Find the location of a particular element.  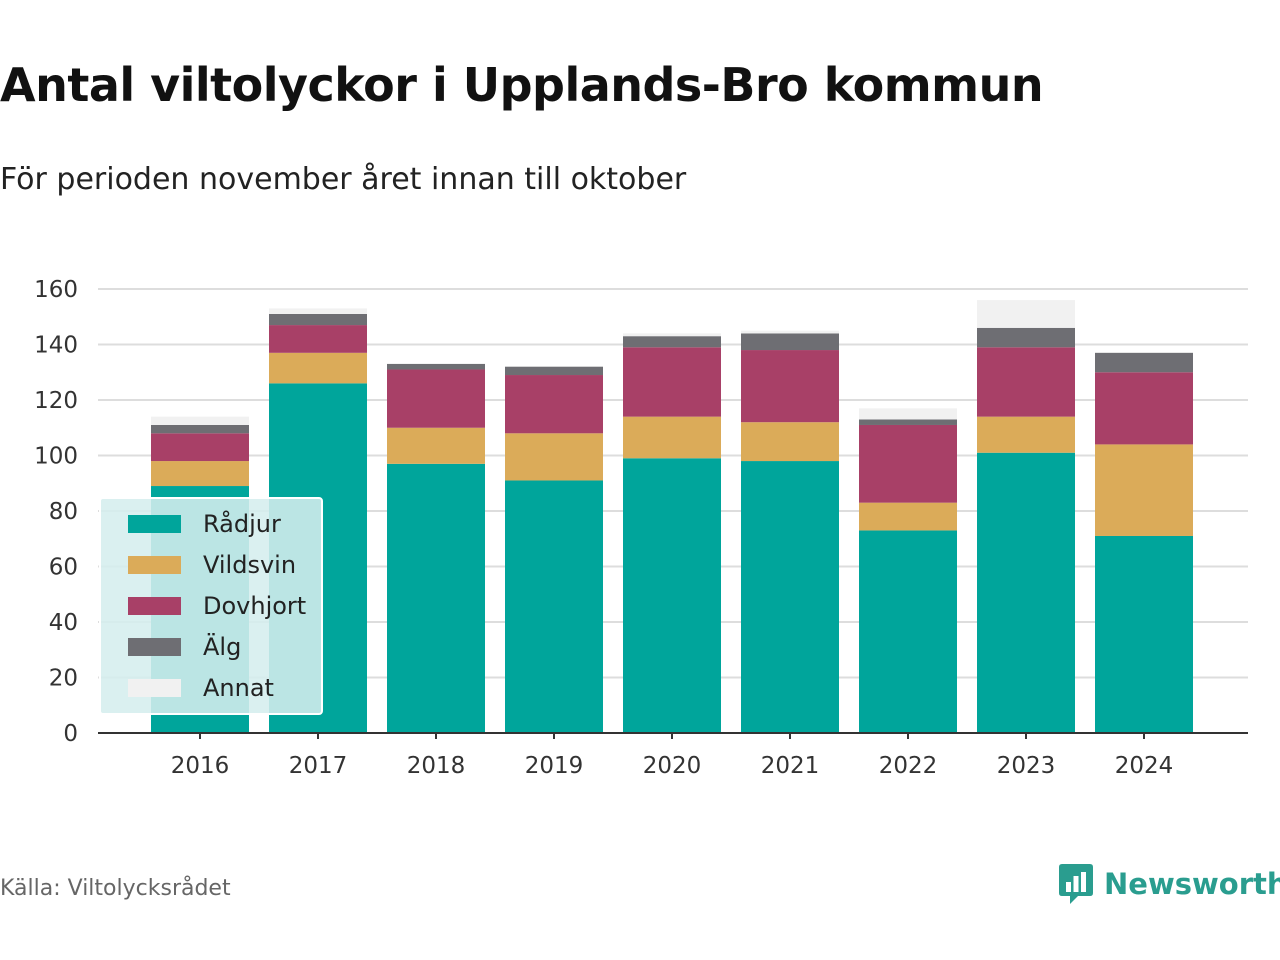

x-tick-label: 2022 is located at coordinates (908, 766).